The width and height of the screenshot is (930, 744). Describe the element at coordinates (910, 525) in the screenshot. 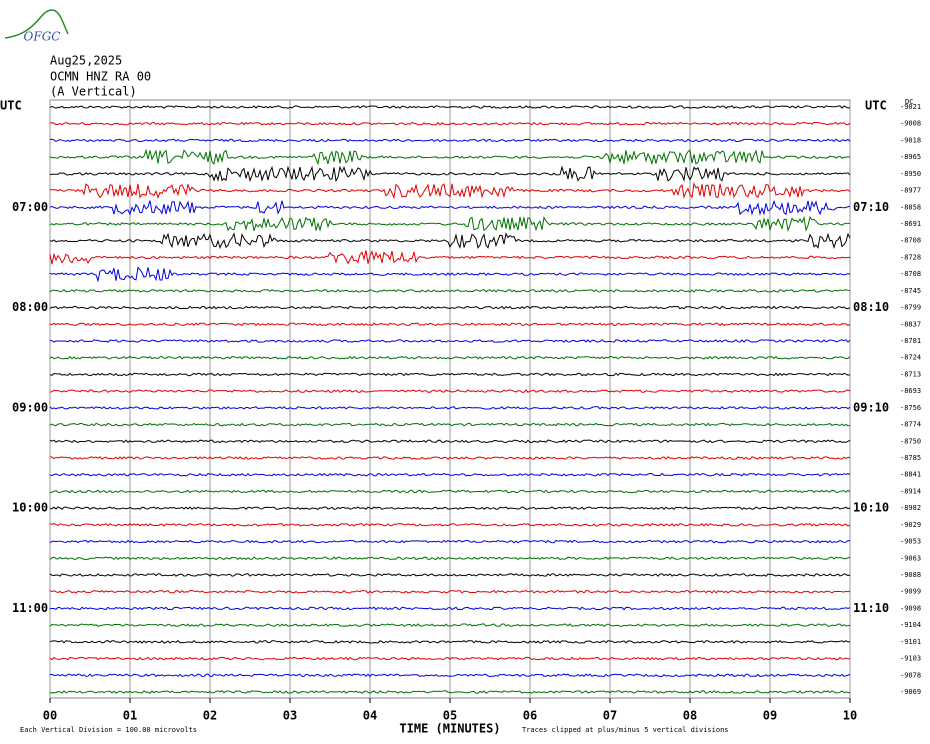

I see `trace-offset: -9029` at that location.